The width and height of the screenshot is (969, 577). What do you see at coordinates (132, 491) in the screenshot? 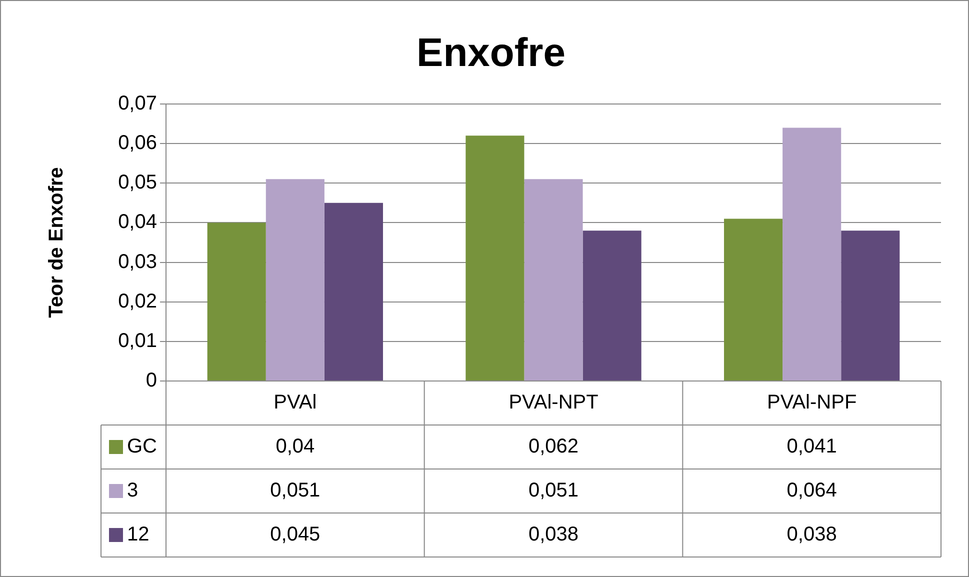
I see `legend-label: 3` at bounding box center [132, 491].